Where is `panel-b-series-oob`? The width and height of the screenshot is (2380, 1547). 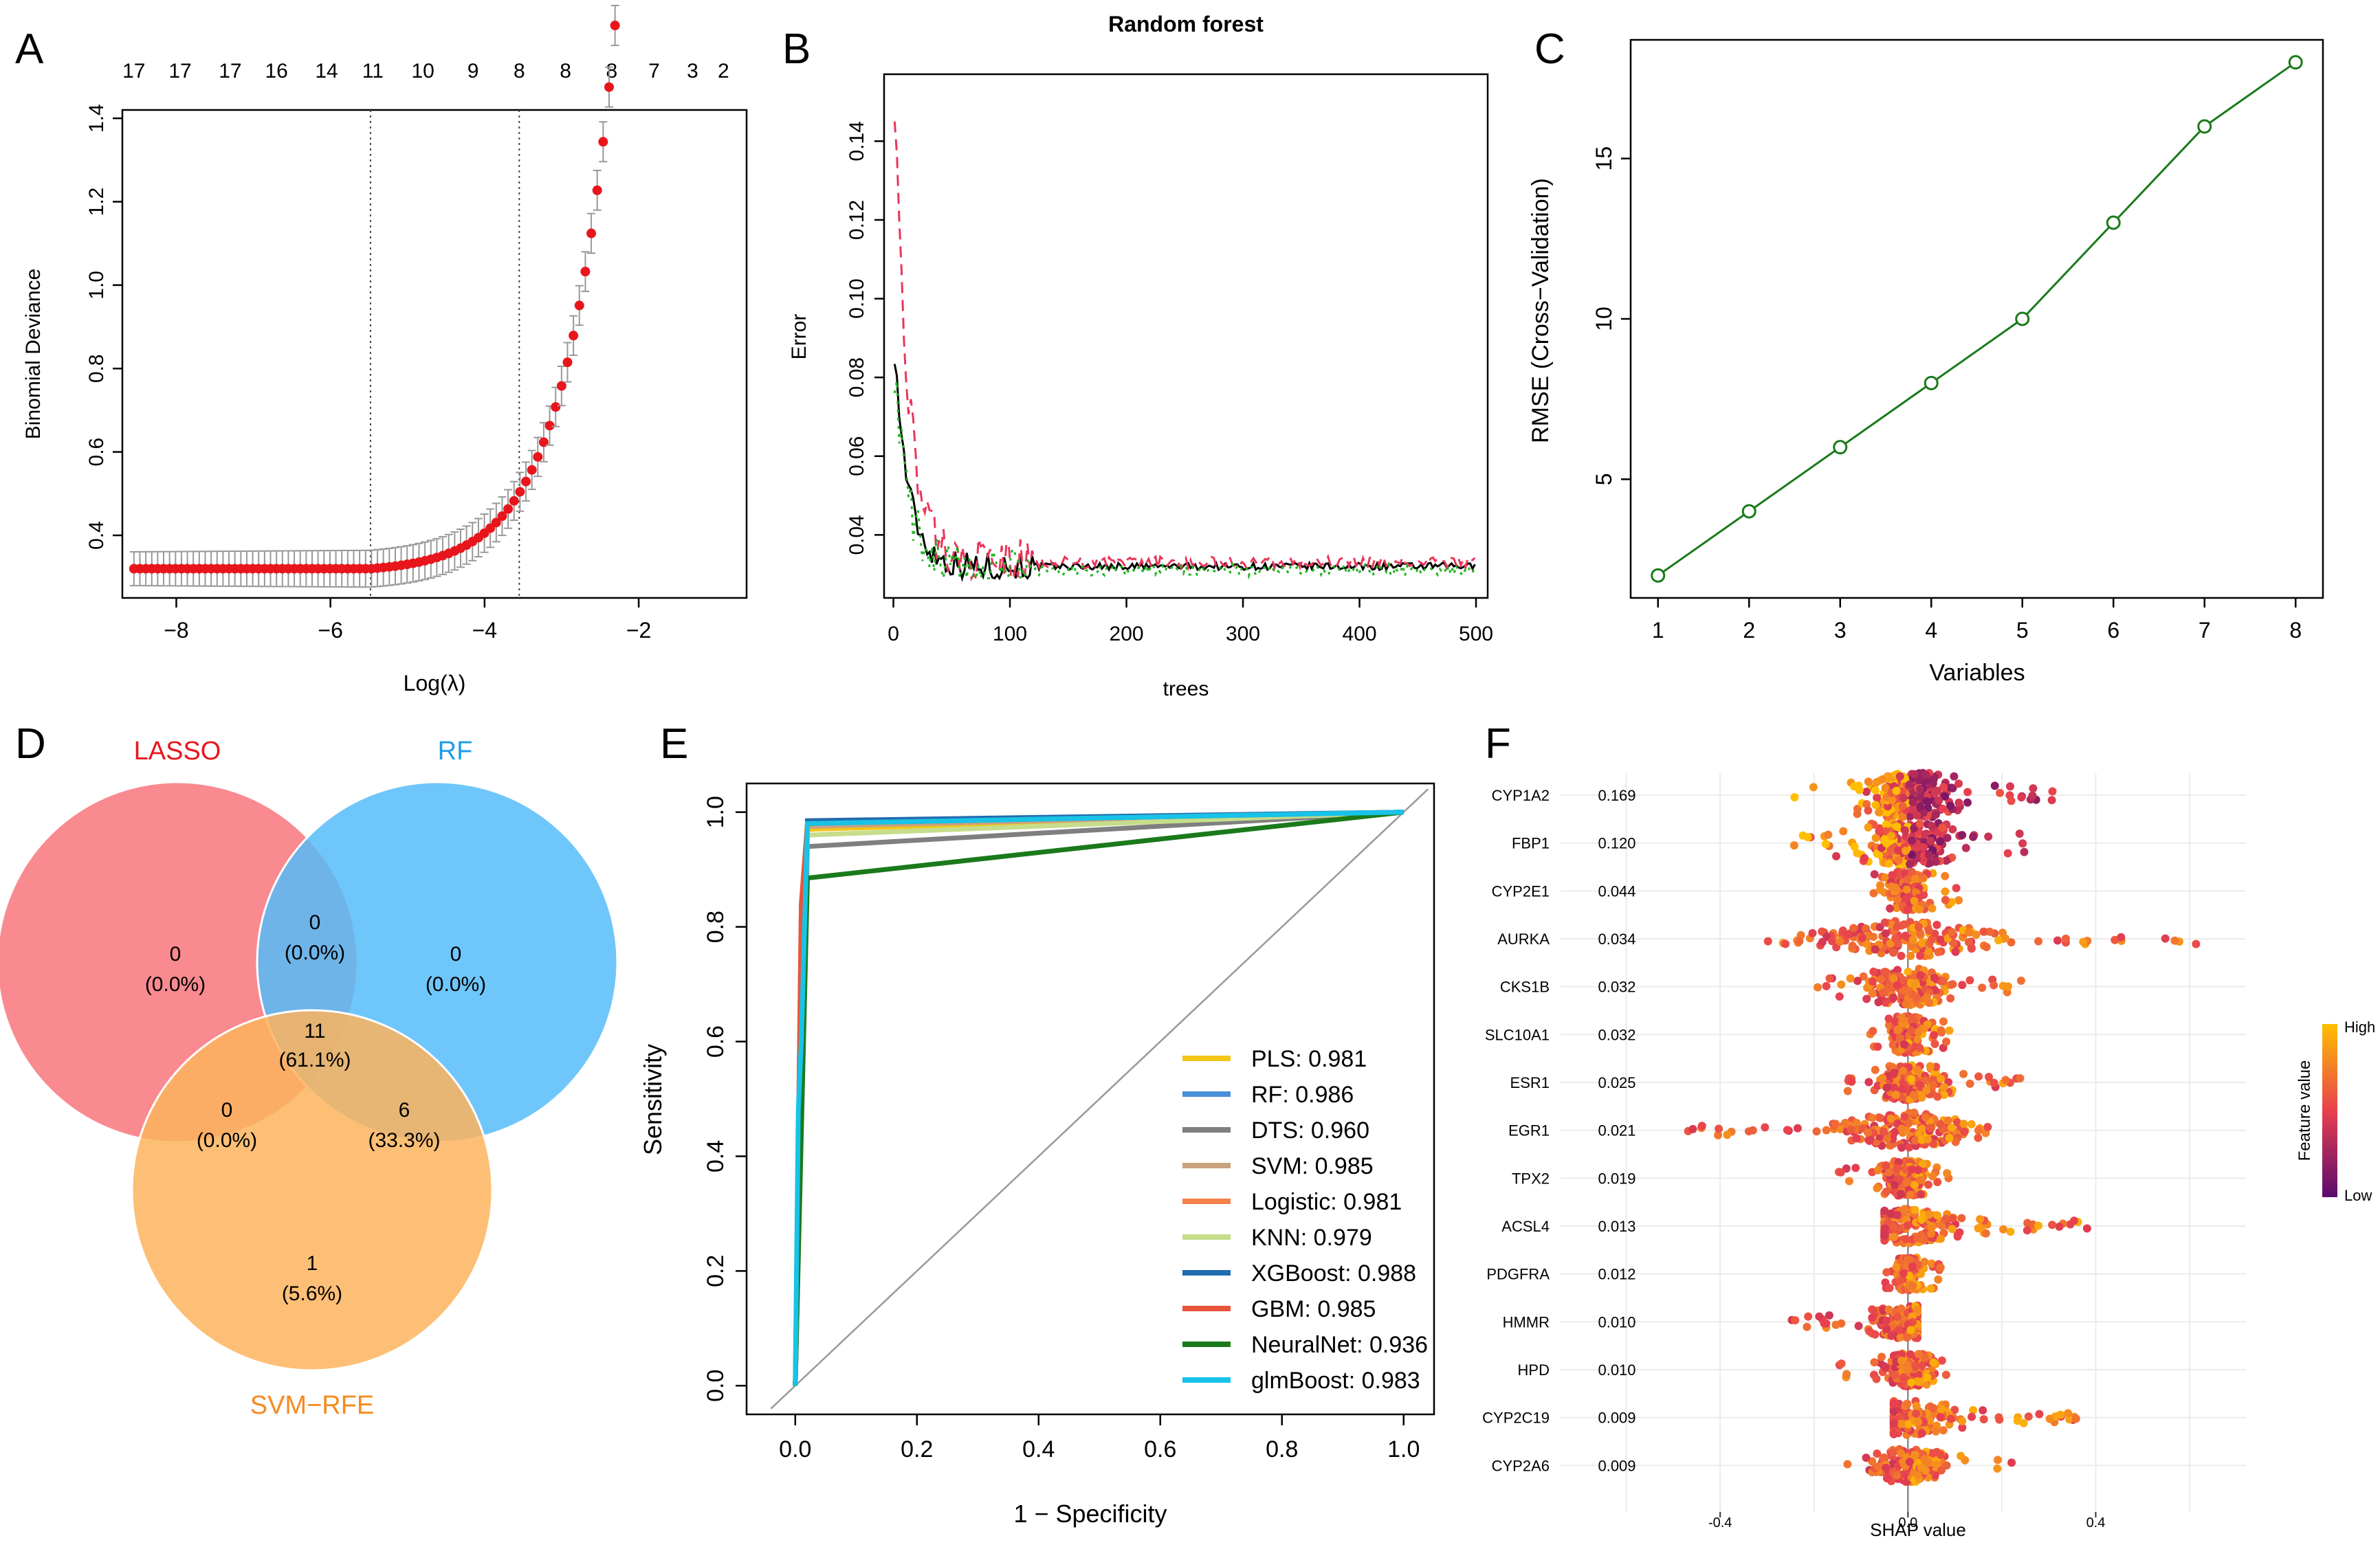
panel-b-series-oob is located at coordinates (1184, 473).